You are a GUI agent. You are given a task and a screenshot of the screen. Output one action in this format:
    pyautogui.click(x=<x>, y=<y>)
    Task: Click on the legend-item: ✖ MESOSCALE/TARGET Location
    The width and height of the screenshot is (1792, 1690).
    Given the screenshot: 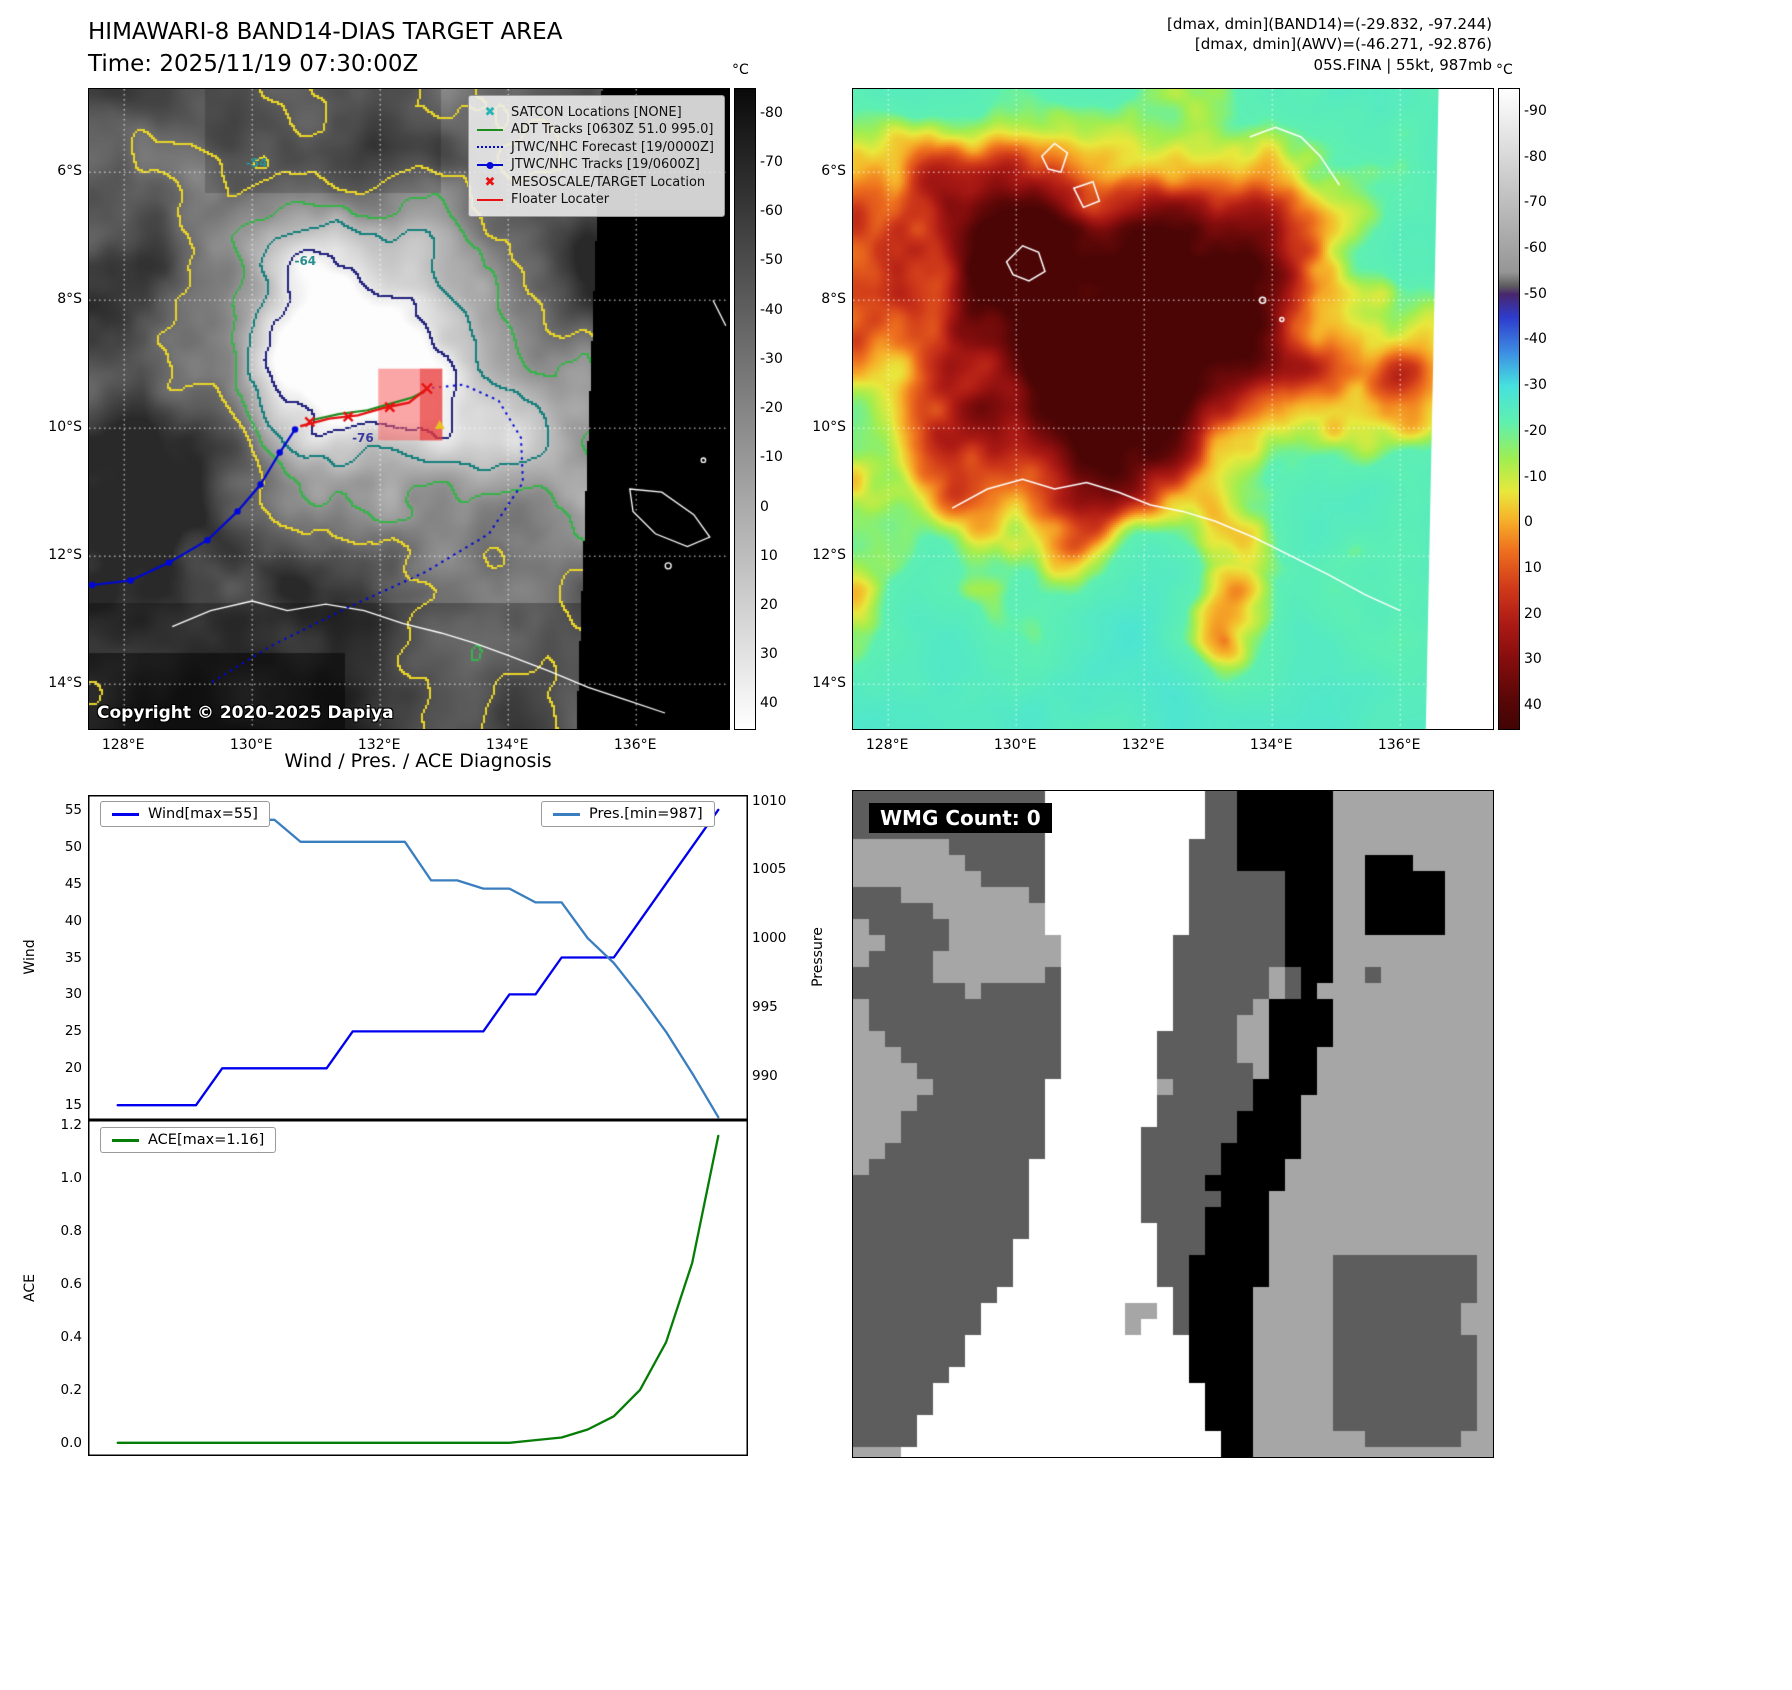 What is the action you would take?
    pyautogui.click(x=595, y=182)
    